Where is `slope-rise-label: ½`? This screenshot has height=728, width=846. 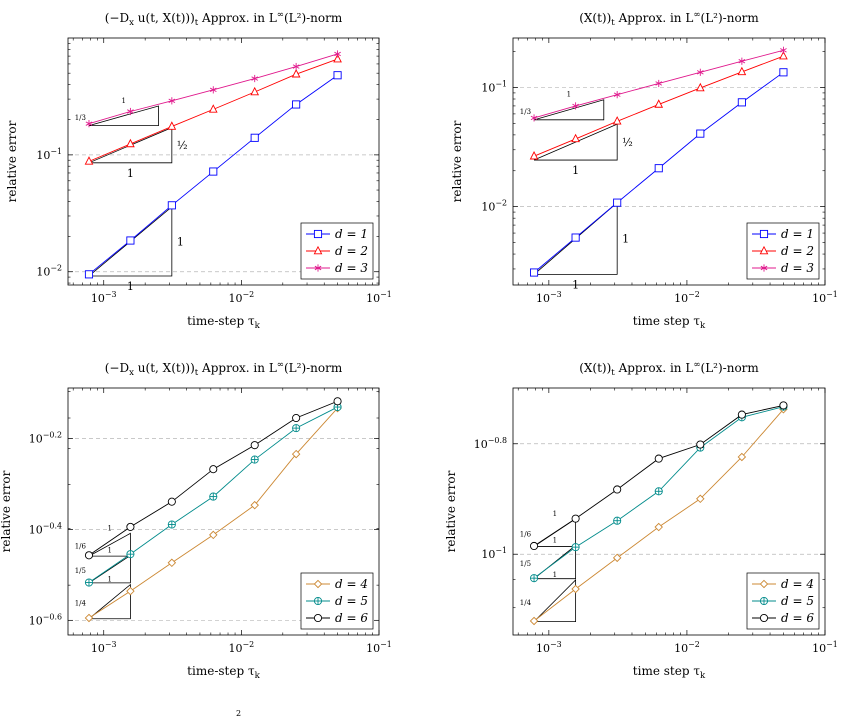 slope-rise-label: ½ is located at coordinates (182, 145).